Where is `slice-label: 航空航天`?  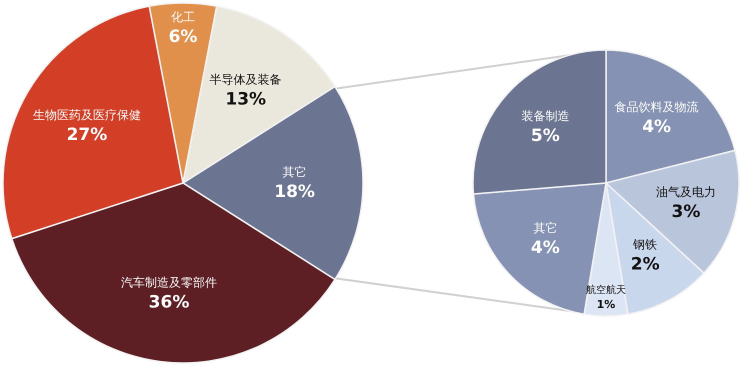 slice-label: 航空航天 is located at coordinates (606, 290).